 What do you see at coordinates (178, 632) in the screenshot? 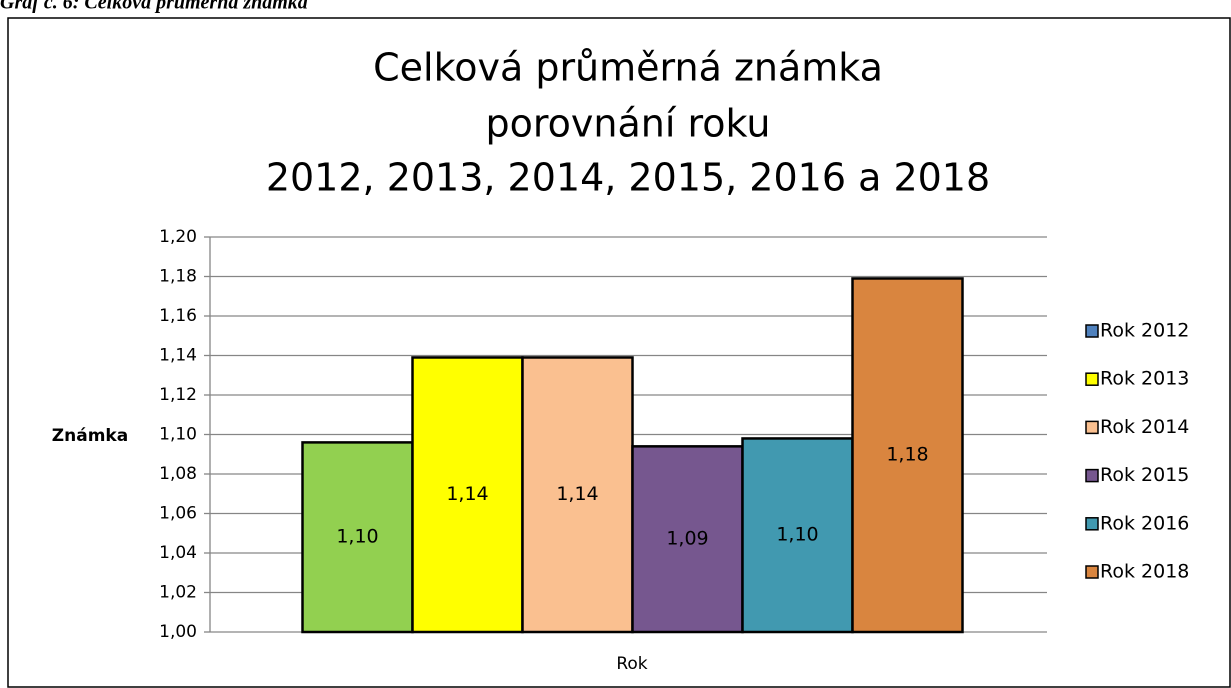
I see `y-tick-label: 1,00` at bounding box center [178, 632].